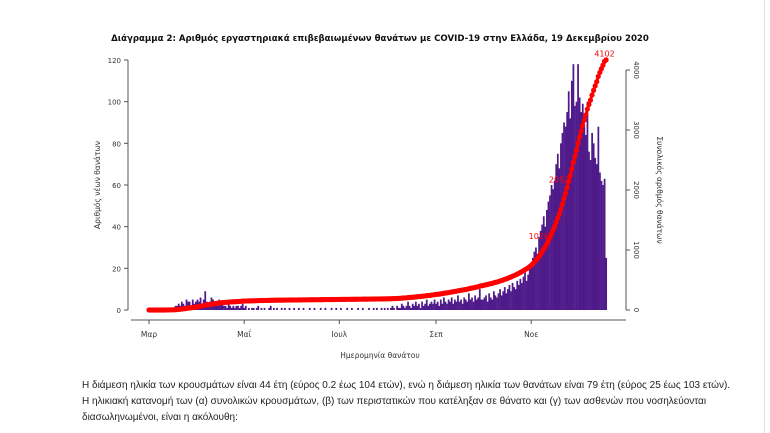  I want to click on x-axis-label: Ημερομηνία θανάτου, so click(380, 355).